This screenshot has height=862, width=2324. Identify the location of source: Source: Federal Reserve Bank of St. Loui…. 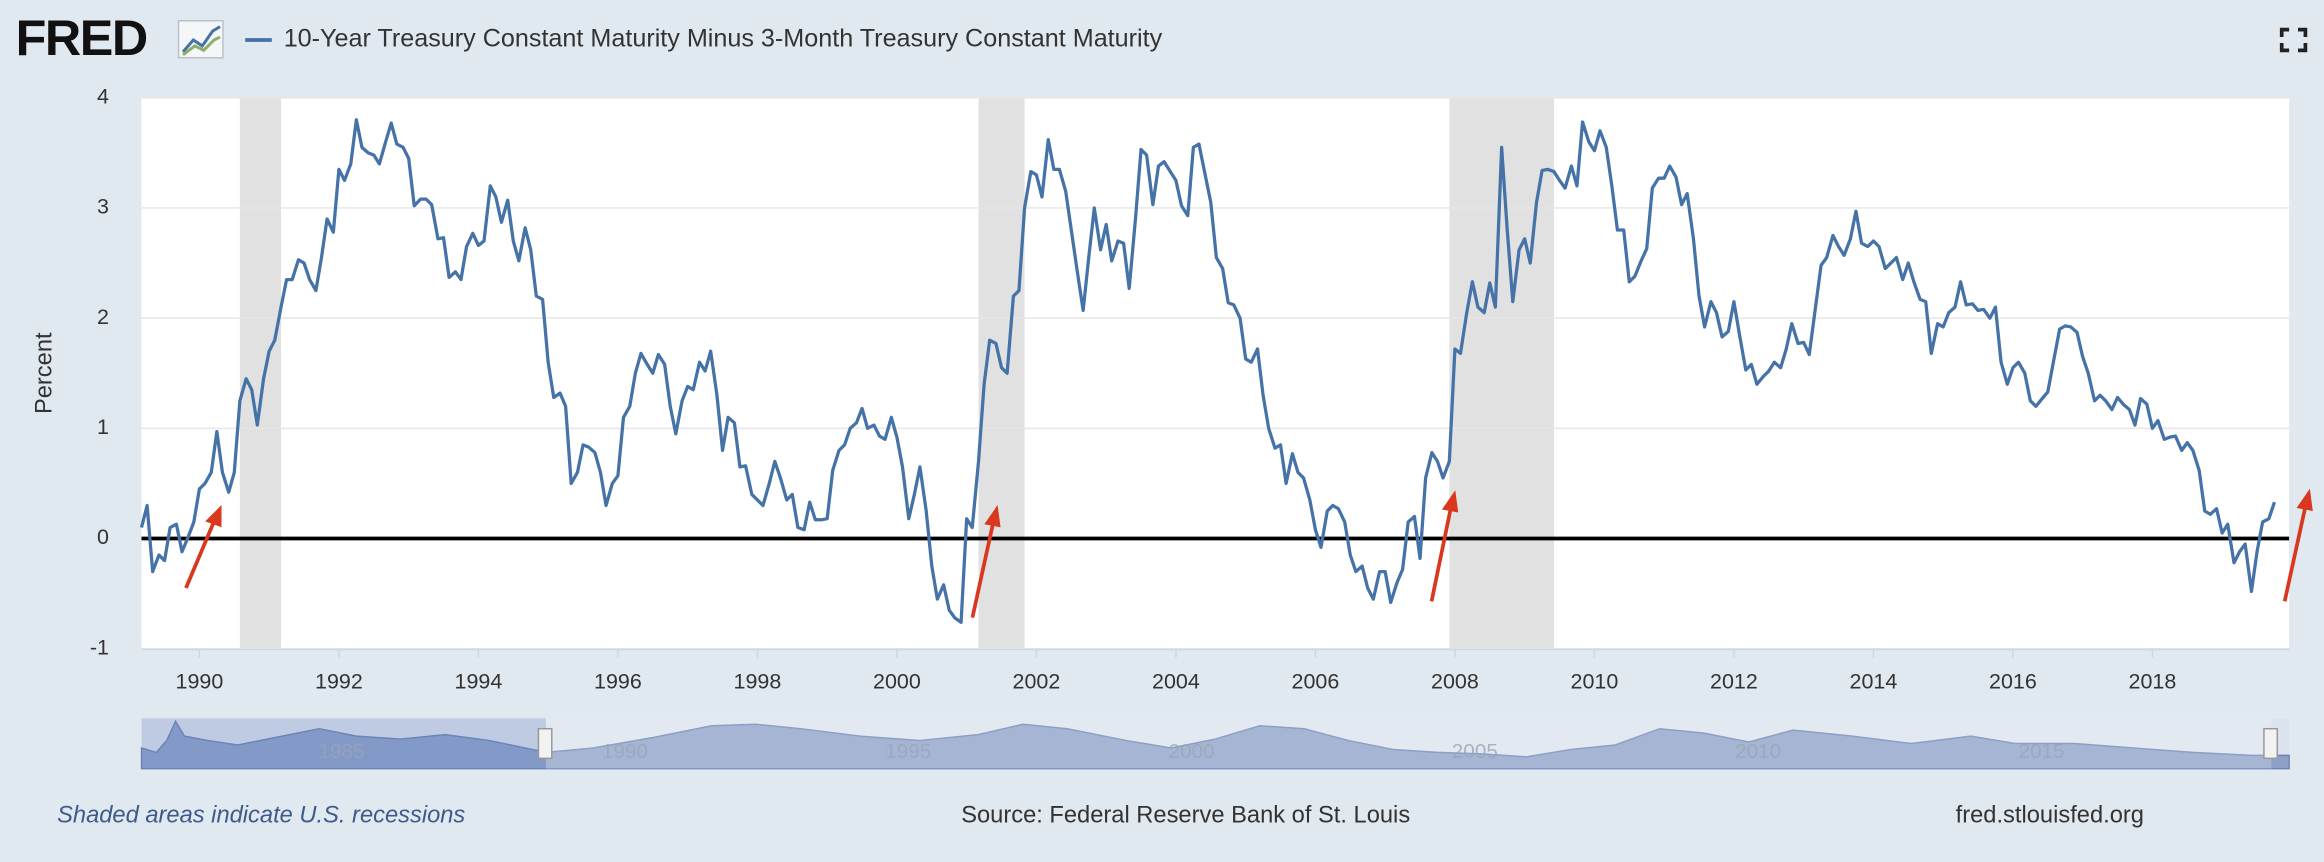
(1185, 815).